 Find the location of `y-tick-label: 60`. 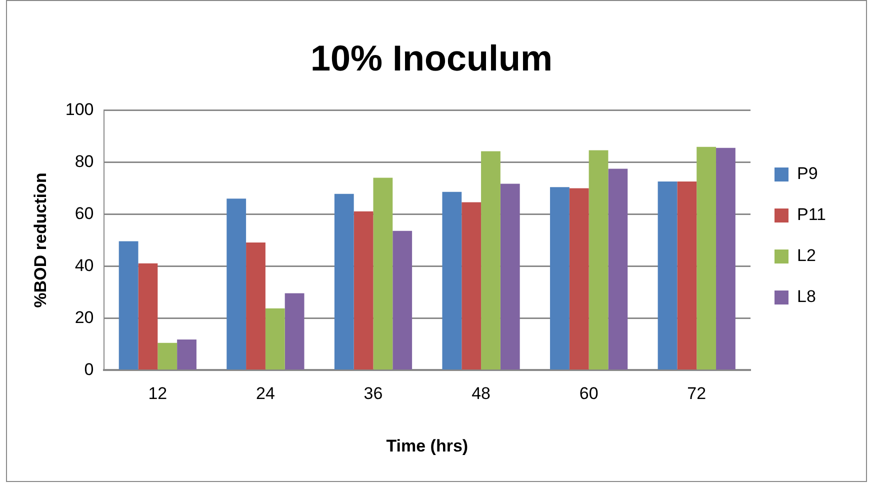

y-tick-label: 60 is located at coordinates (84, 213).